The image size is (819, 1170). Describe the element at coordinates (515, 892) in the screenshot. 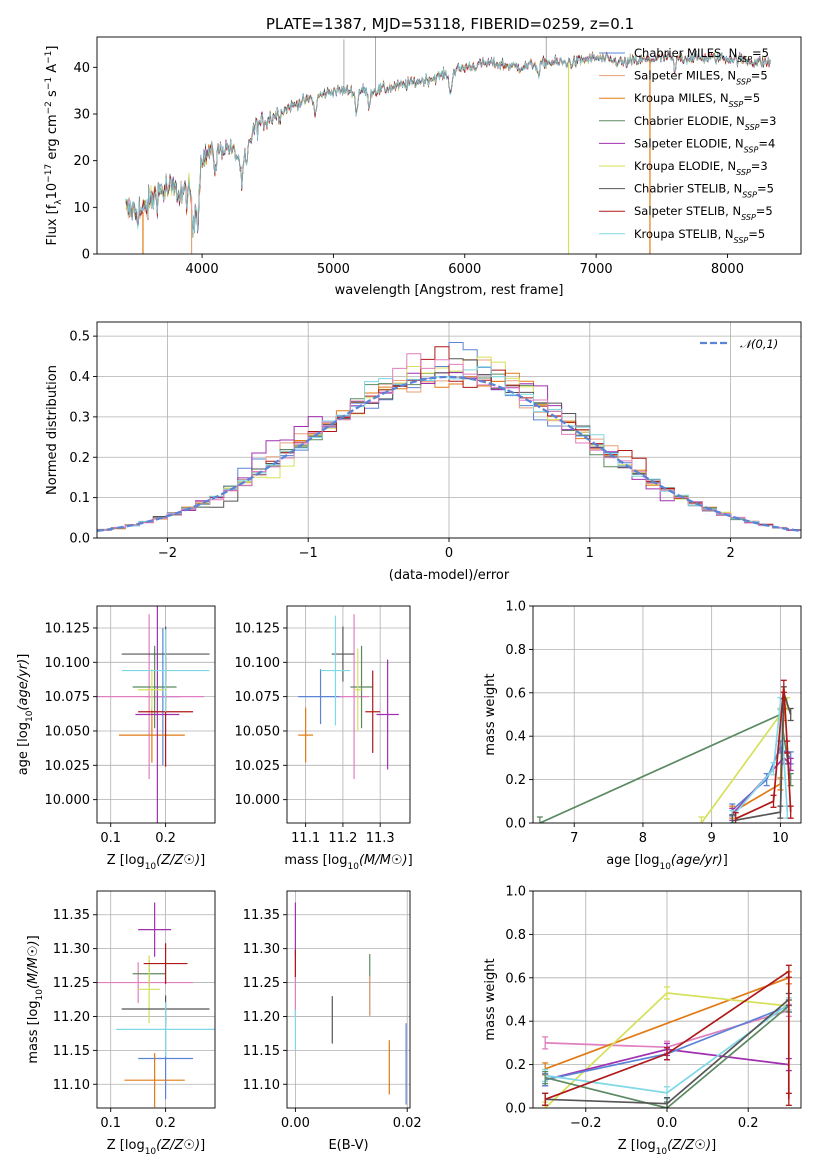

I see `y-tick-label: 1.0` at that location.